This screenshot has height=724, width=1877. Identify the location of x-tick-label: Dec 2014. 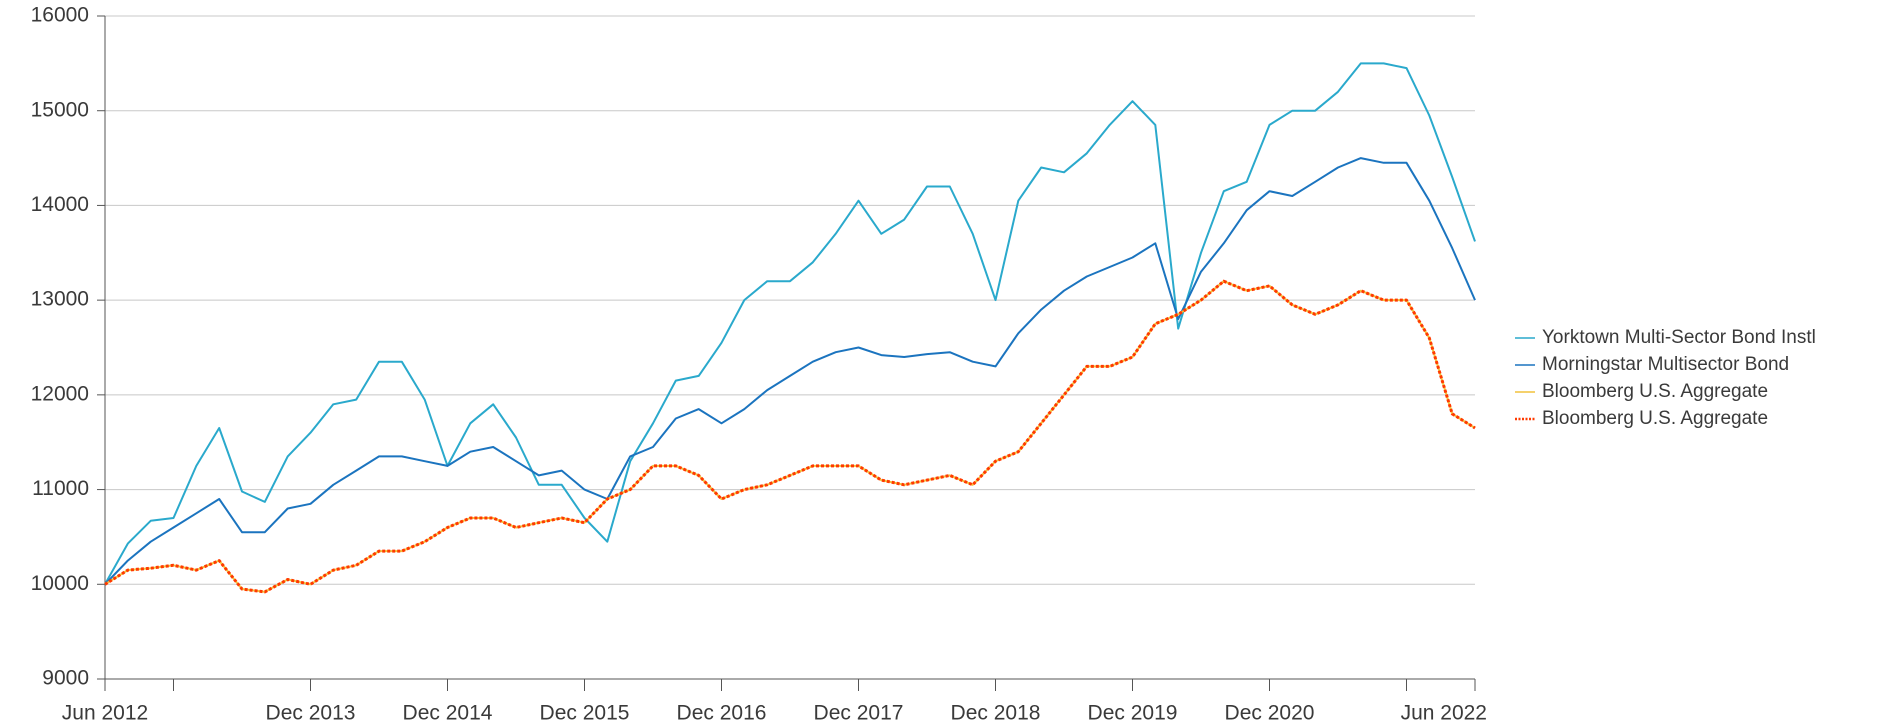
(448, 713).